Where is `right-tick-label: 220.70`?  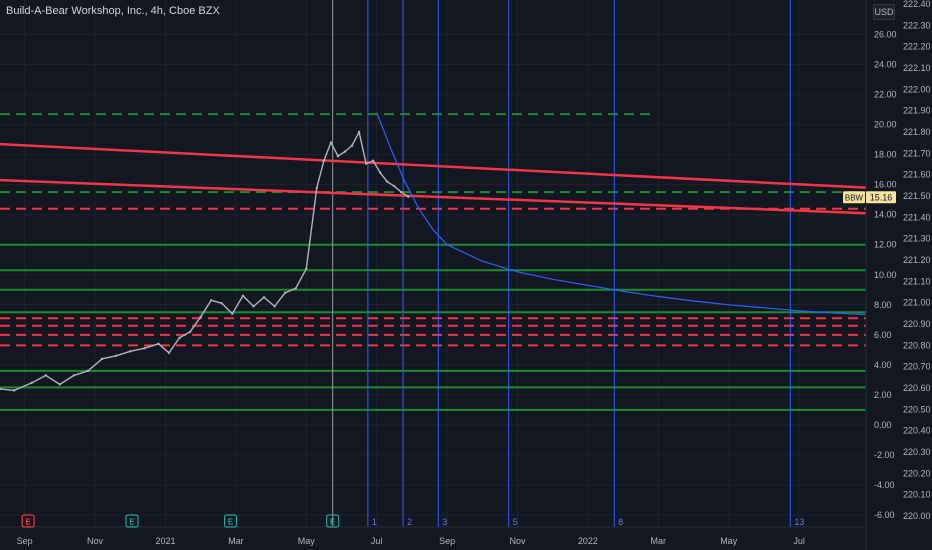
right-tick-label: 220.70 is located at coordinates (917, 367).